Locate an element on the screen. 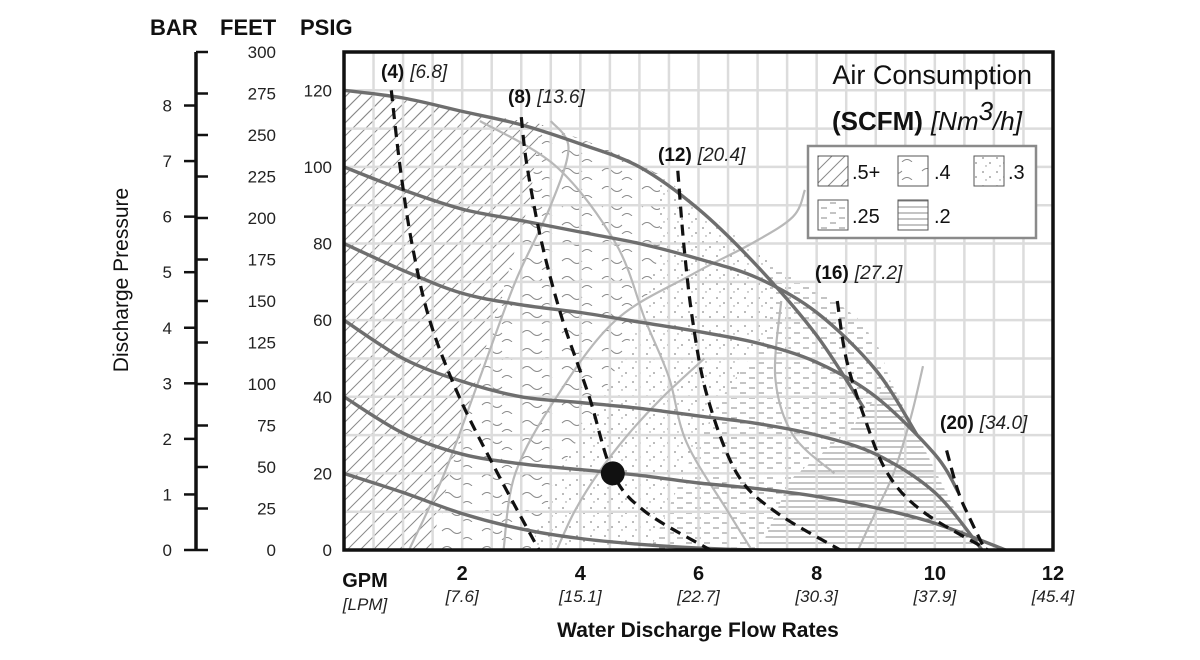 This screenshot has width=1200, height=660. bar-tick-label: 1 is located at coordinates (167, 494).